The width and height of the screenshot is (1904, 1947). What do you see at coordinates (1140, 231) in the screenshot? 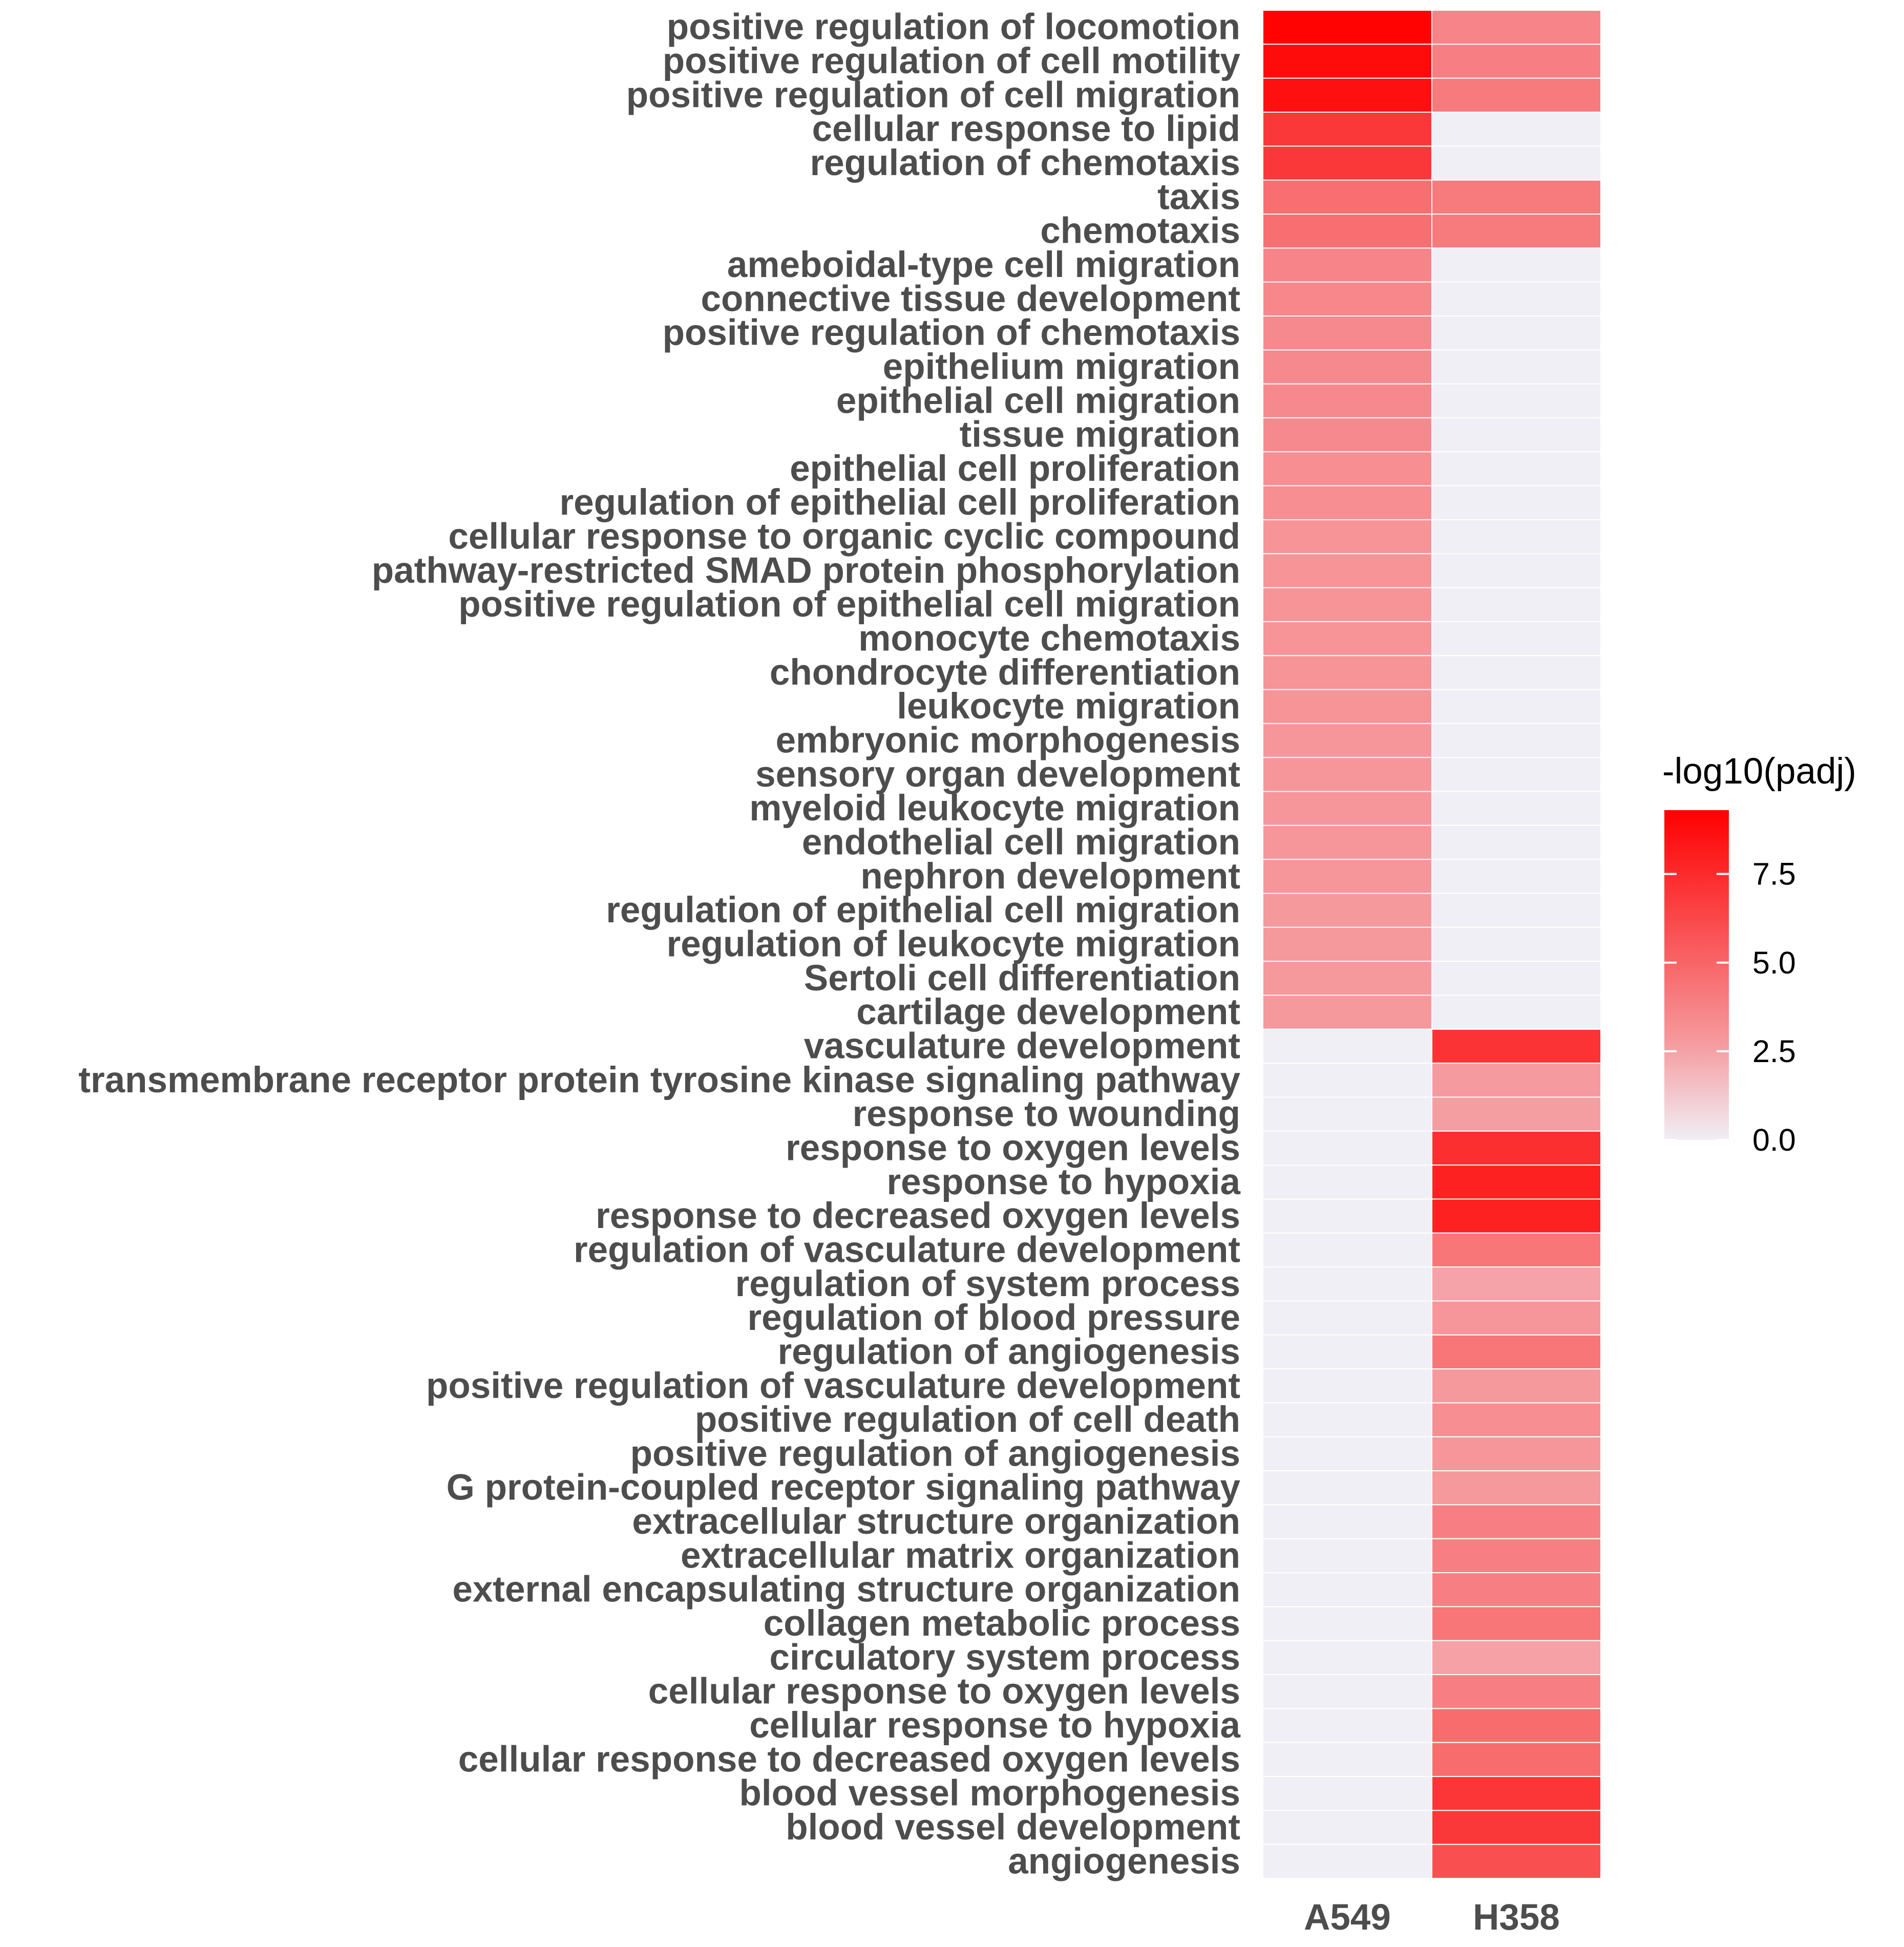
I see `row-label: chemotaxis` at bounding box center [1140, 231].